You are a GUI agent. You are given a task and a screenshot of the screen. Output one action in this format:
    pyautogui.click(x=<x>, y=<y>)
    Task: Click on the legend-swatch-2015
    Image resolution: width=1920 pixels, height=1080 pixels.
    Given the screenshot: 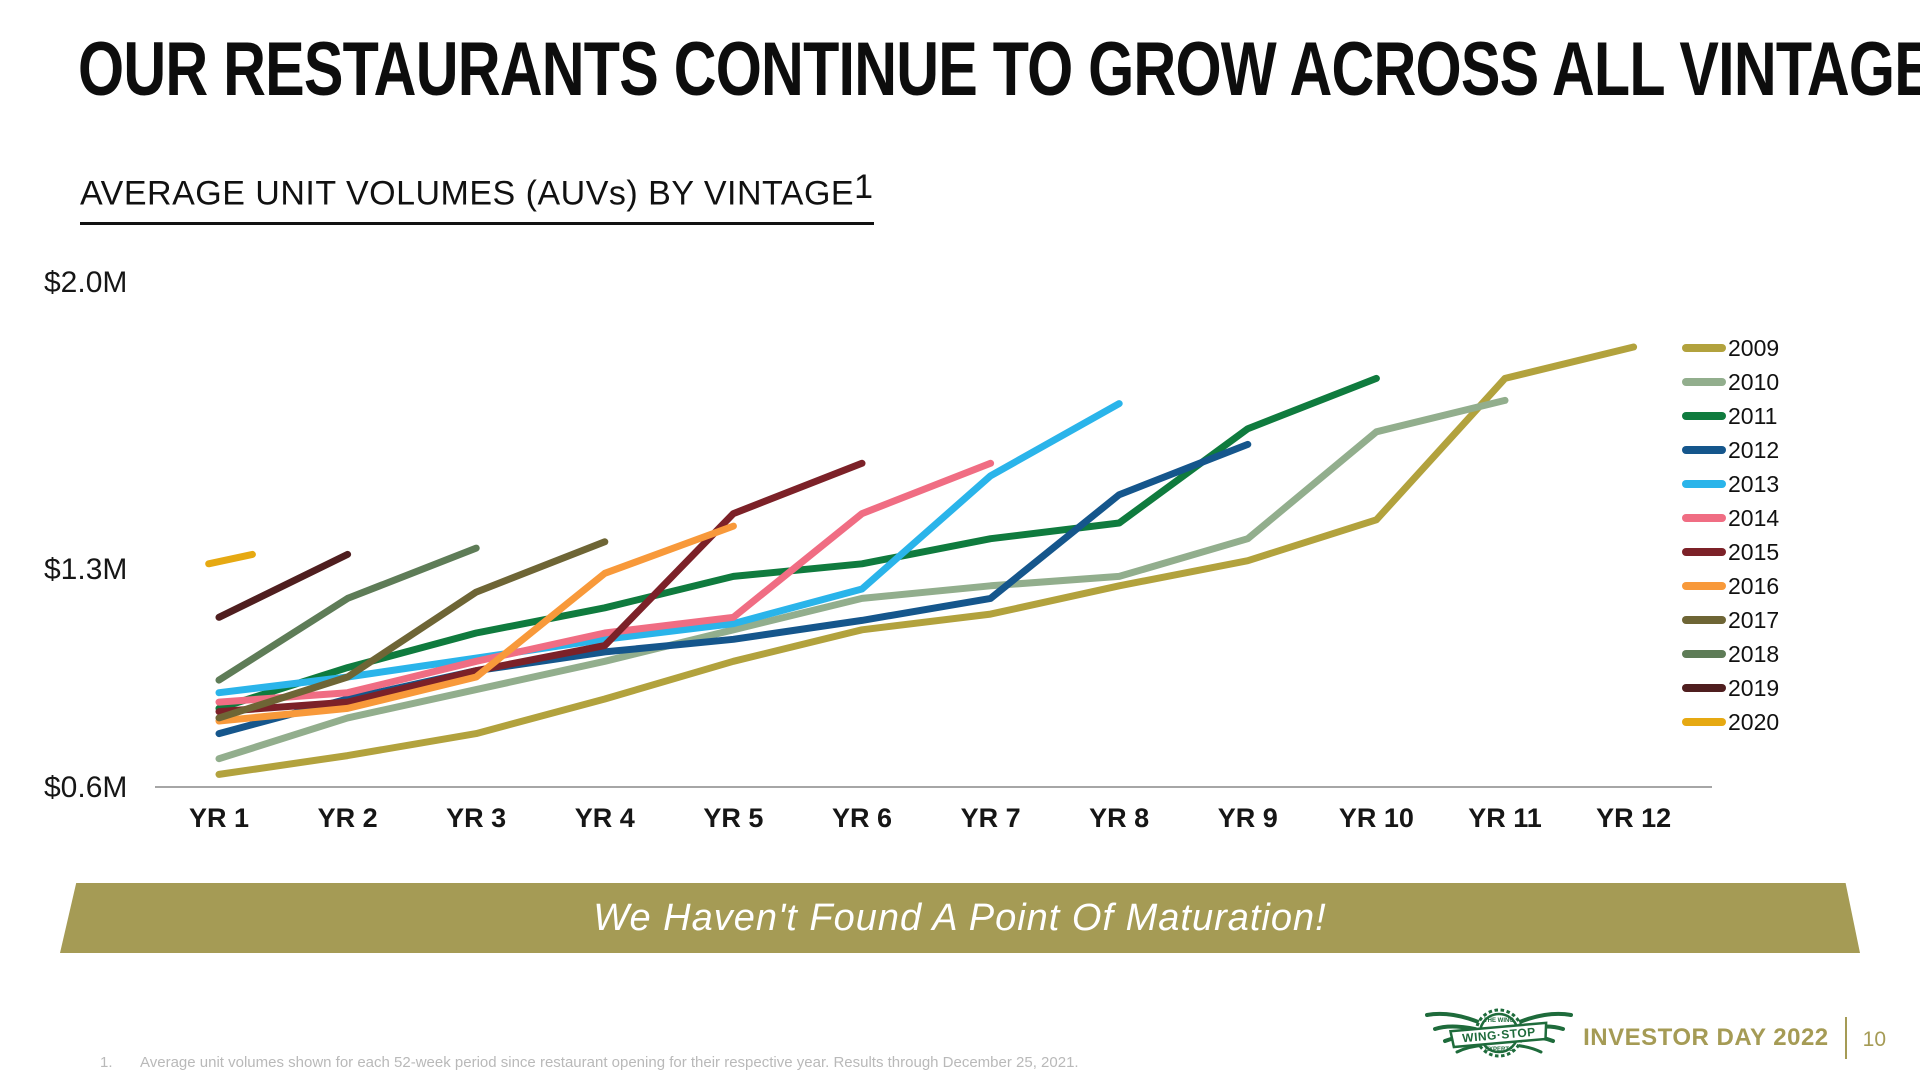 What is the action you would take?
    pyautogui.click(x=1704, y=552)
    